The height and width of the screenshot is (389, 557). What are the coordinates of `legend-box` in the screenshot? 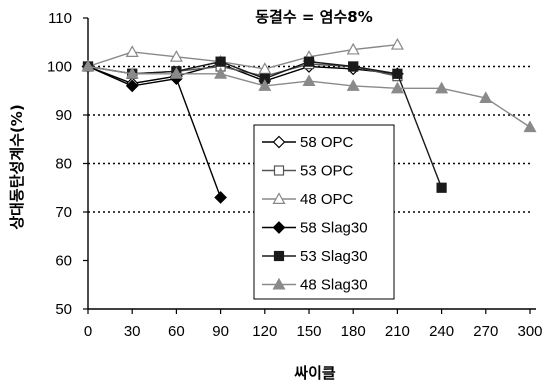 It's located at (324, 212).